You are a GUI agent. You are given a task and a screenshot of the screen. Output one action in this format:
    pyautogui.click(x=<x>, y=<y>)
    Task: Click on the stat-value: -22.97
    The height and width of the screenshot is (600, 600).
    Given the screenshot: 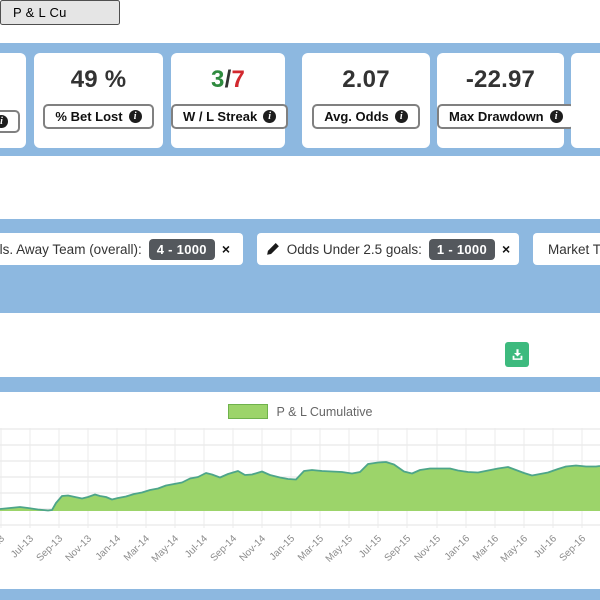 What is the action you would take?
    pyautogui.click(x=500, y=79)
    